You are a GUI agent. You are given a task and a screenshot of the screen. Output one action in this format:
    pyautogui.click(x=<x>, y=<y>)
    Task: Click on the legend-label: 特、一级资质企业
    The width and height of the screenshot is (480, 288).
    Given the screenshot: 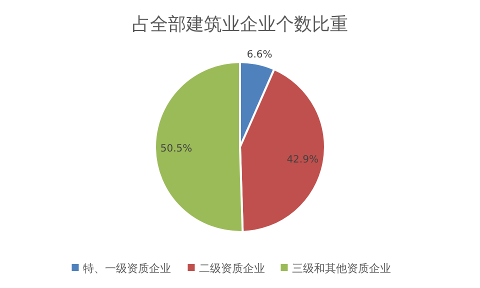 What is the action you would take?
    pyautogui.click(x=126, y=268)
    